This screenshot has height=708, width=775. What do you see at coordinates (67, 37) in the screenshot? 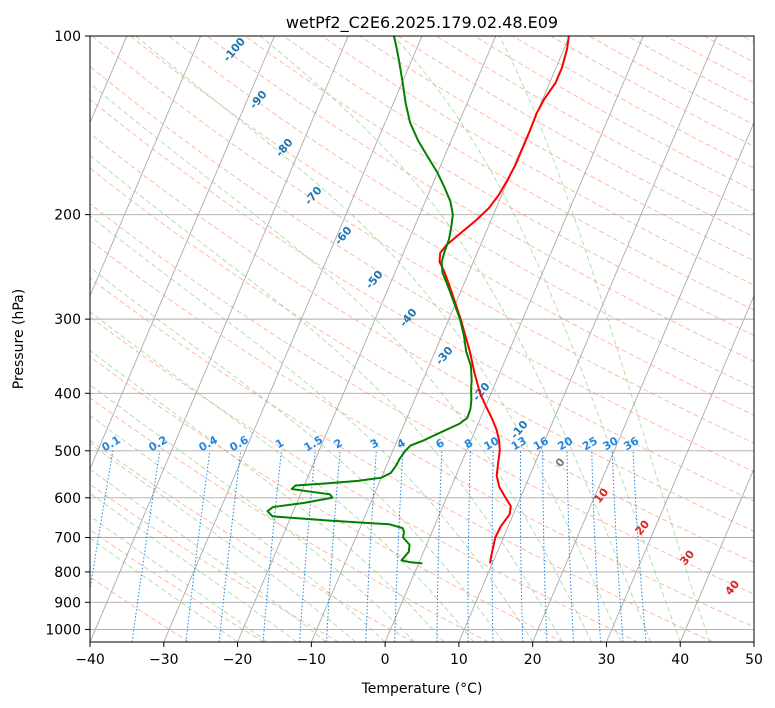
I see `y-tick-label: 100` at bounding box center [67, 37].